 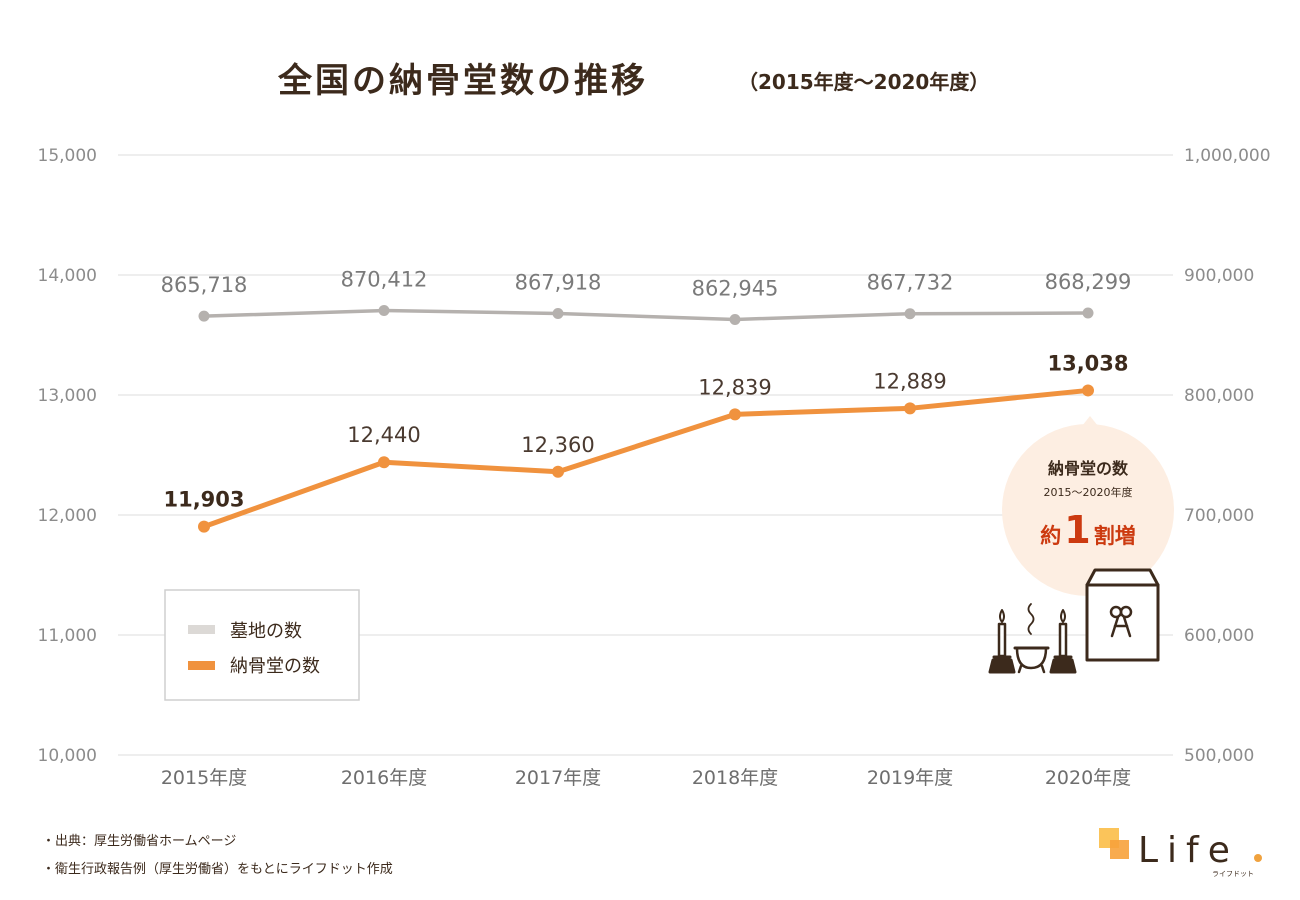 What do you see at coordinates (735, 288) in the screenshot?
I see `data-label-grave: 862,945` at bounding box center [735, 288].